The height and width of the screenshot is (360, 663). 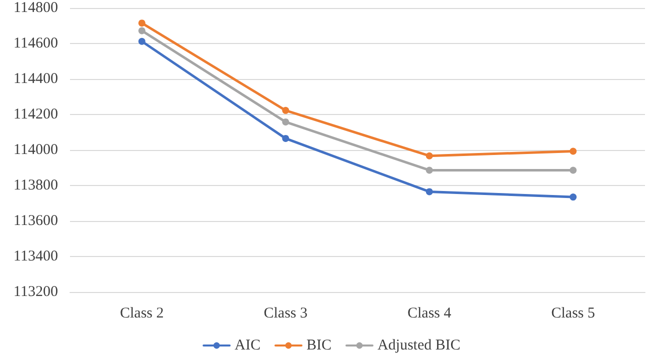 What do you see at coordinates (36, 44) in the screenshot?
I see `y-tick-label: 114600` at bounding box center [36, 44].